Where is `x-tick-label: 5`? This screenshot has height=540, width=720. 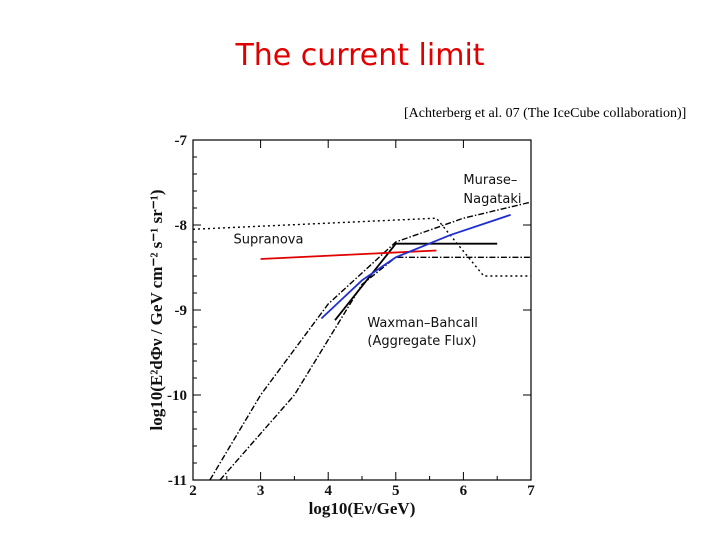
x-tick-label: 5 is located at coordinates (396, 491).